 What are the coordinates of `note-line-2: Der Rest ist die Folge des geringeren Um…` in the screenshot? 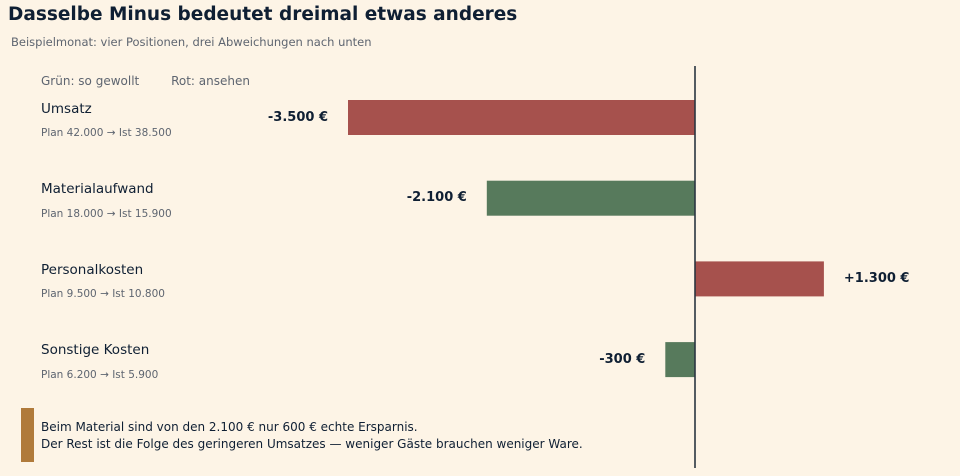 It's located at (312, 443).